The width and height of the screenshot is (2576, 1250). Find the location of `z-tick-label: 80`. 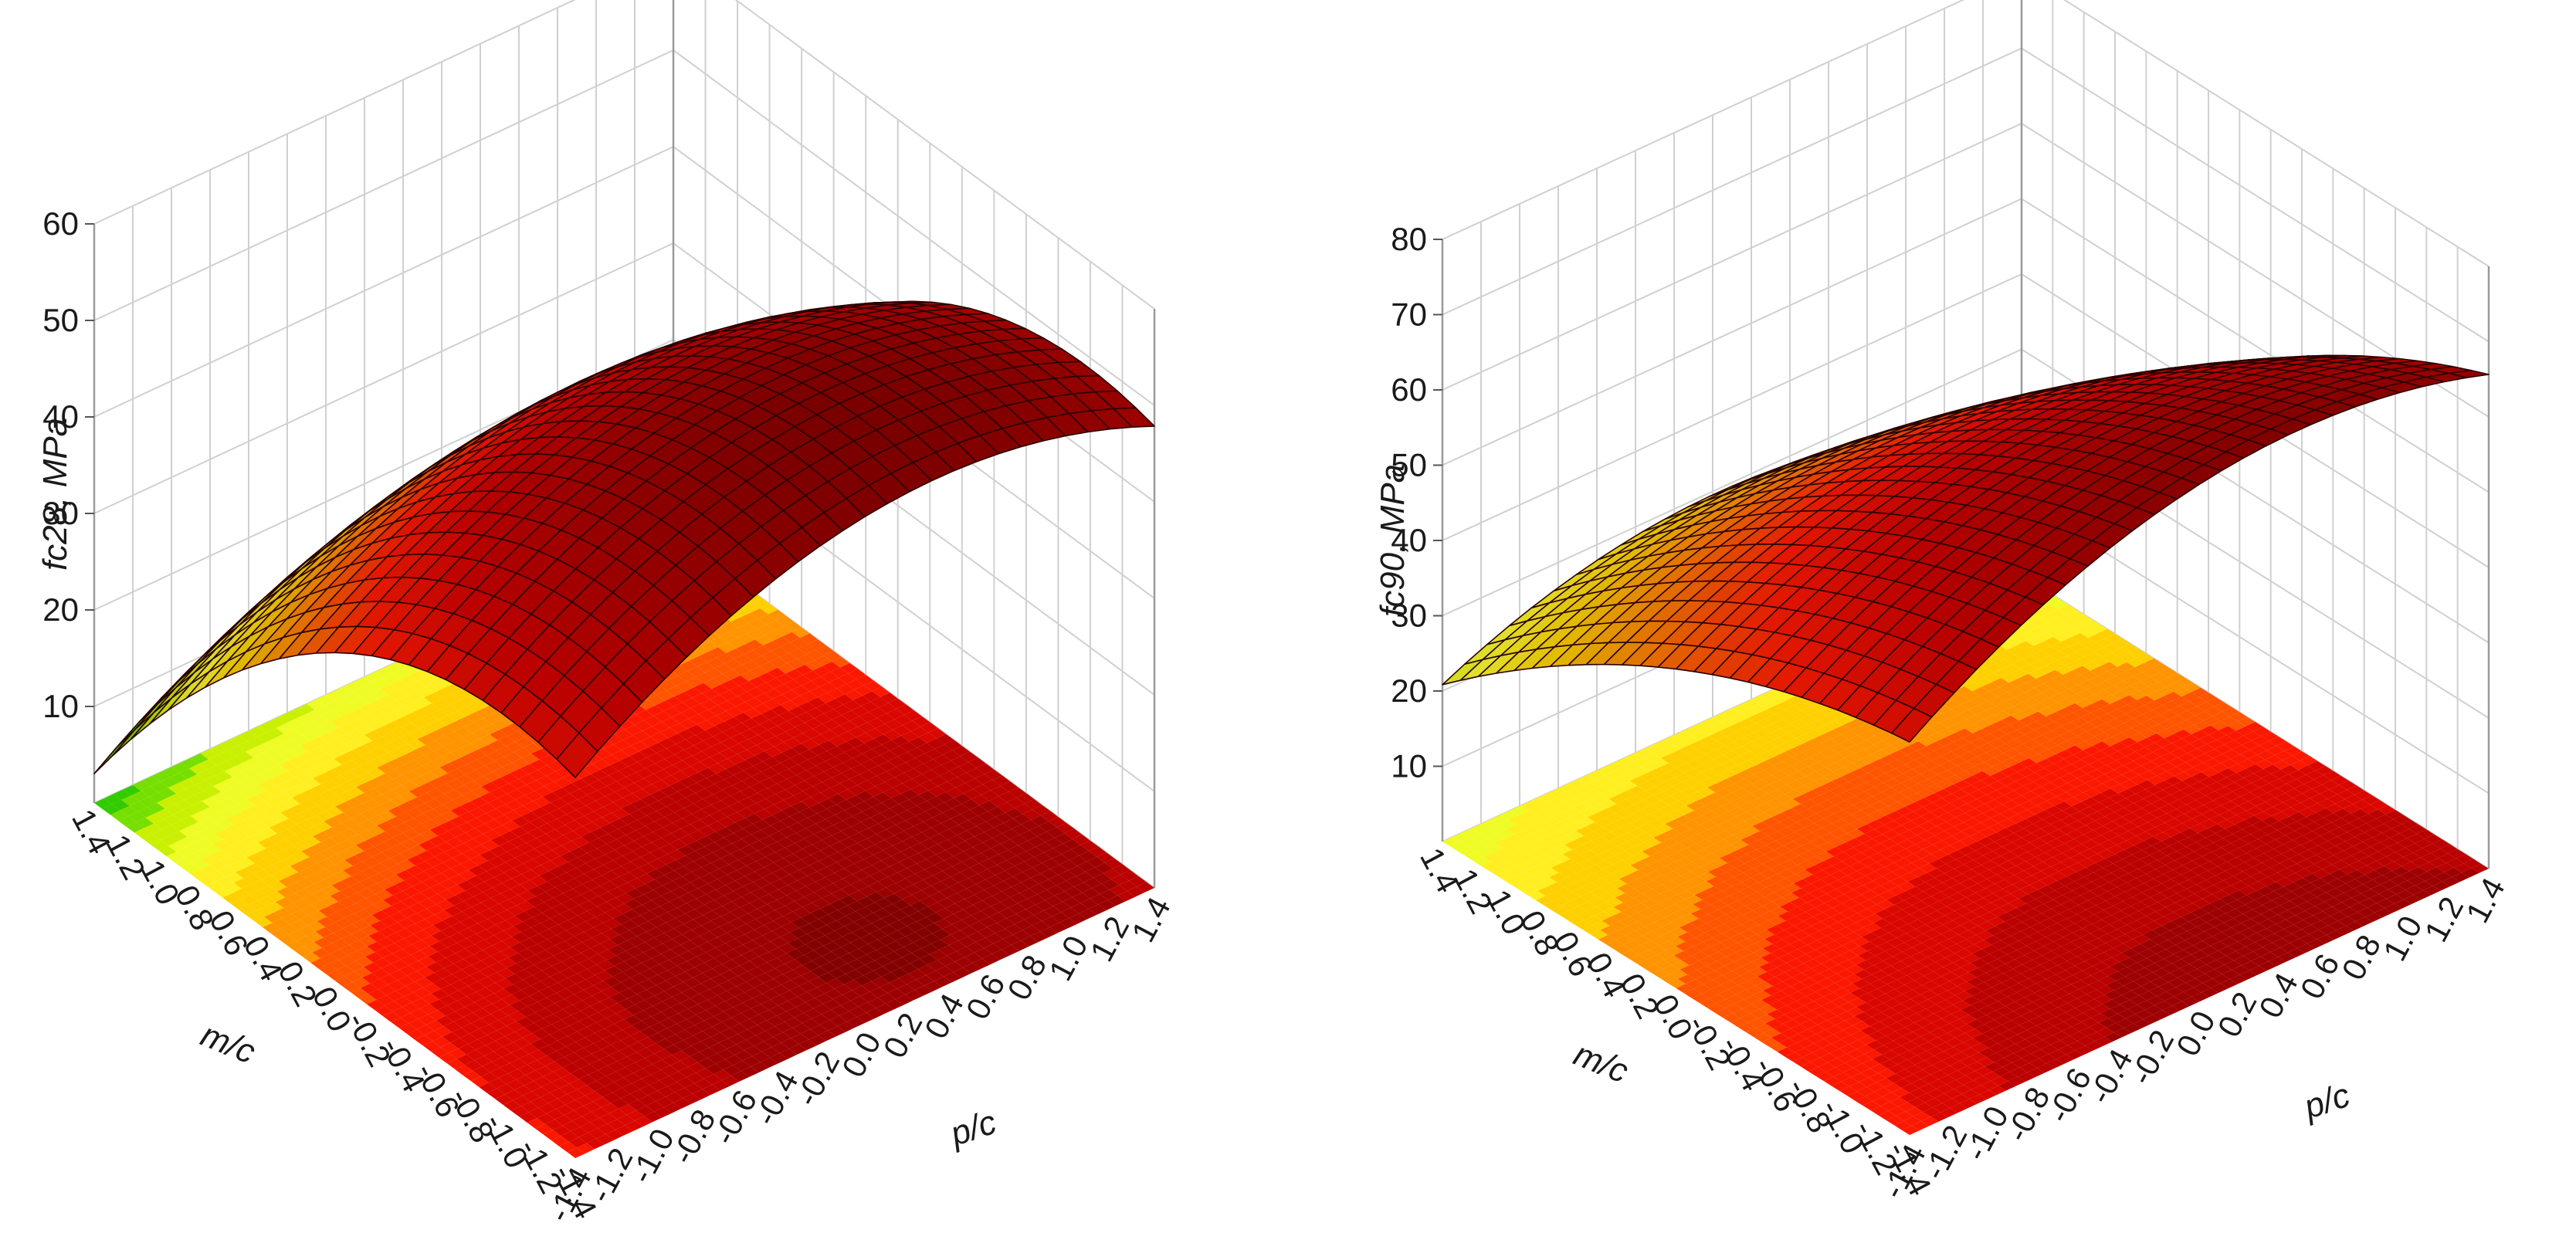

z-tick-label: 80 is located at coordinates (1409, 239).